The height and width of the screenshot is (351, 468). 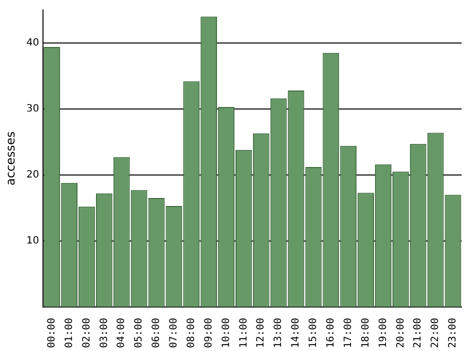 I want to click on x-tick-label: 18:00, so click(x=366, y=333).